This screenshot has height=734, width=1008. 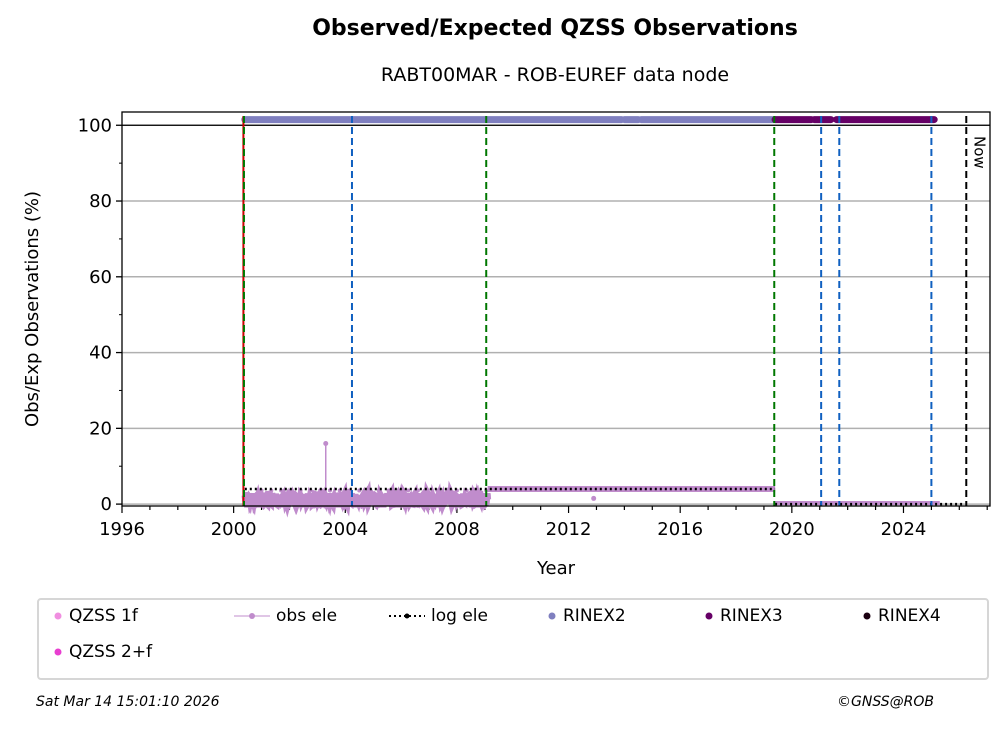 What do you see at coordinates (885, 702) in the screenshot?
I see `credit: ©GNSS@ROB` at bounding box center [885, 702].